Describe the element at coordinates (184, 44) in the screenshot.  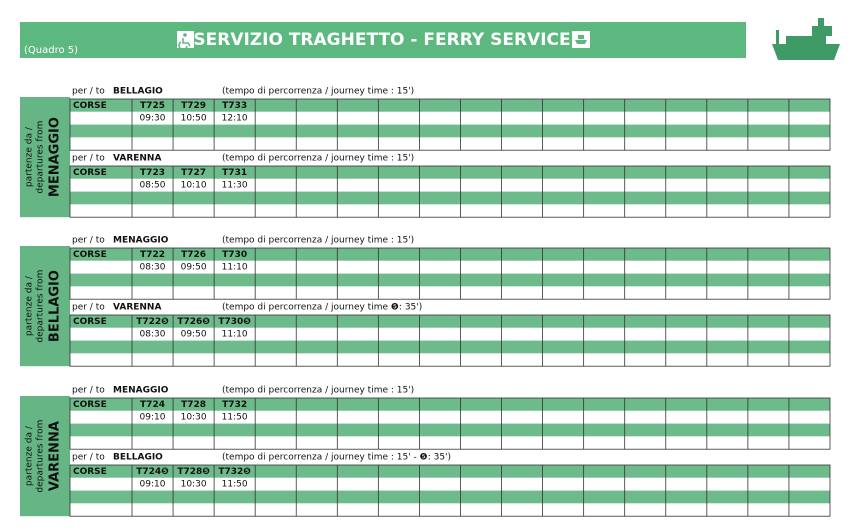
I see `accessibility-icon-body` at that location.